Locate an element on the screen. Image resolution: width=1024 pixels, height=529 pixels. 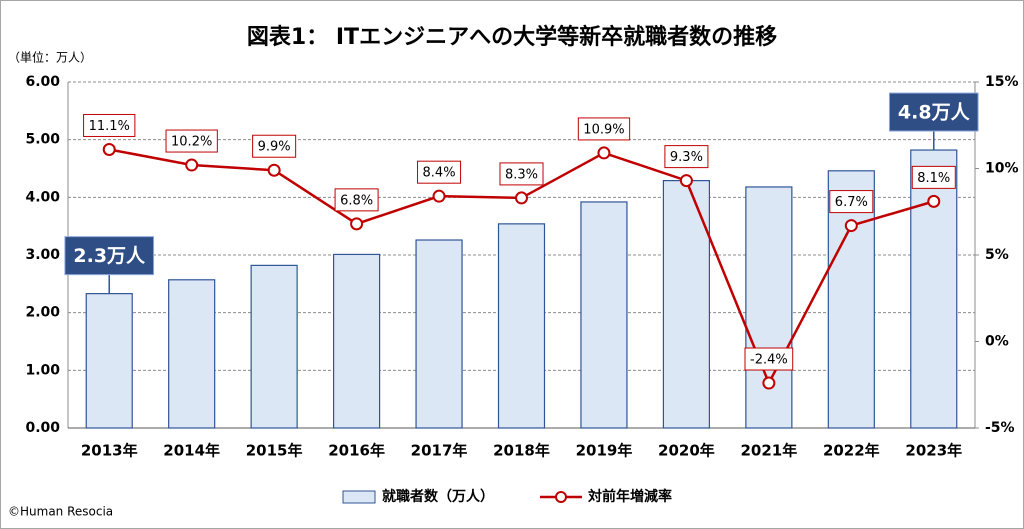
x-tick-label: 2019年 is located at coordinates (604, 451).